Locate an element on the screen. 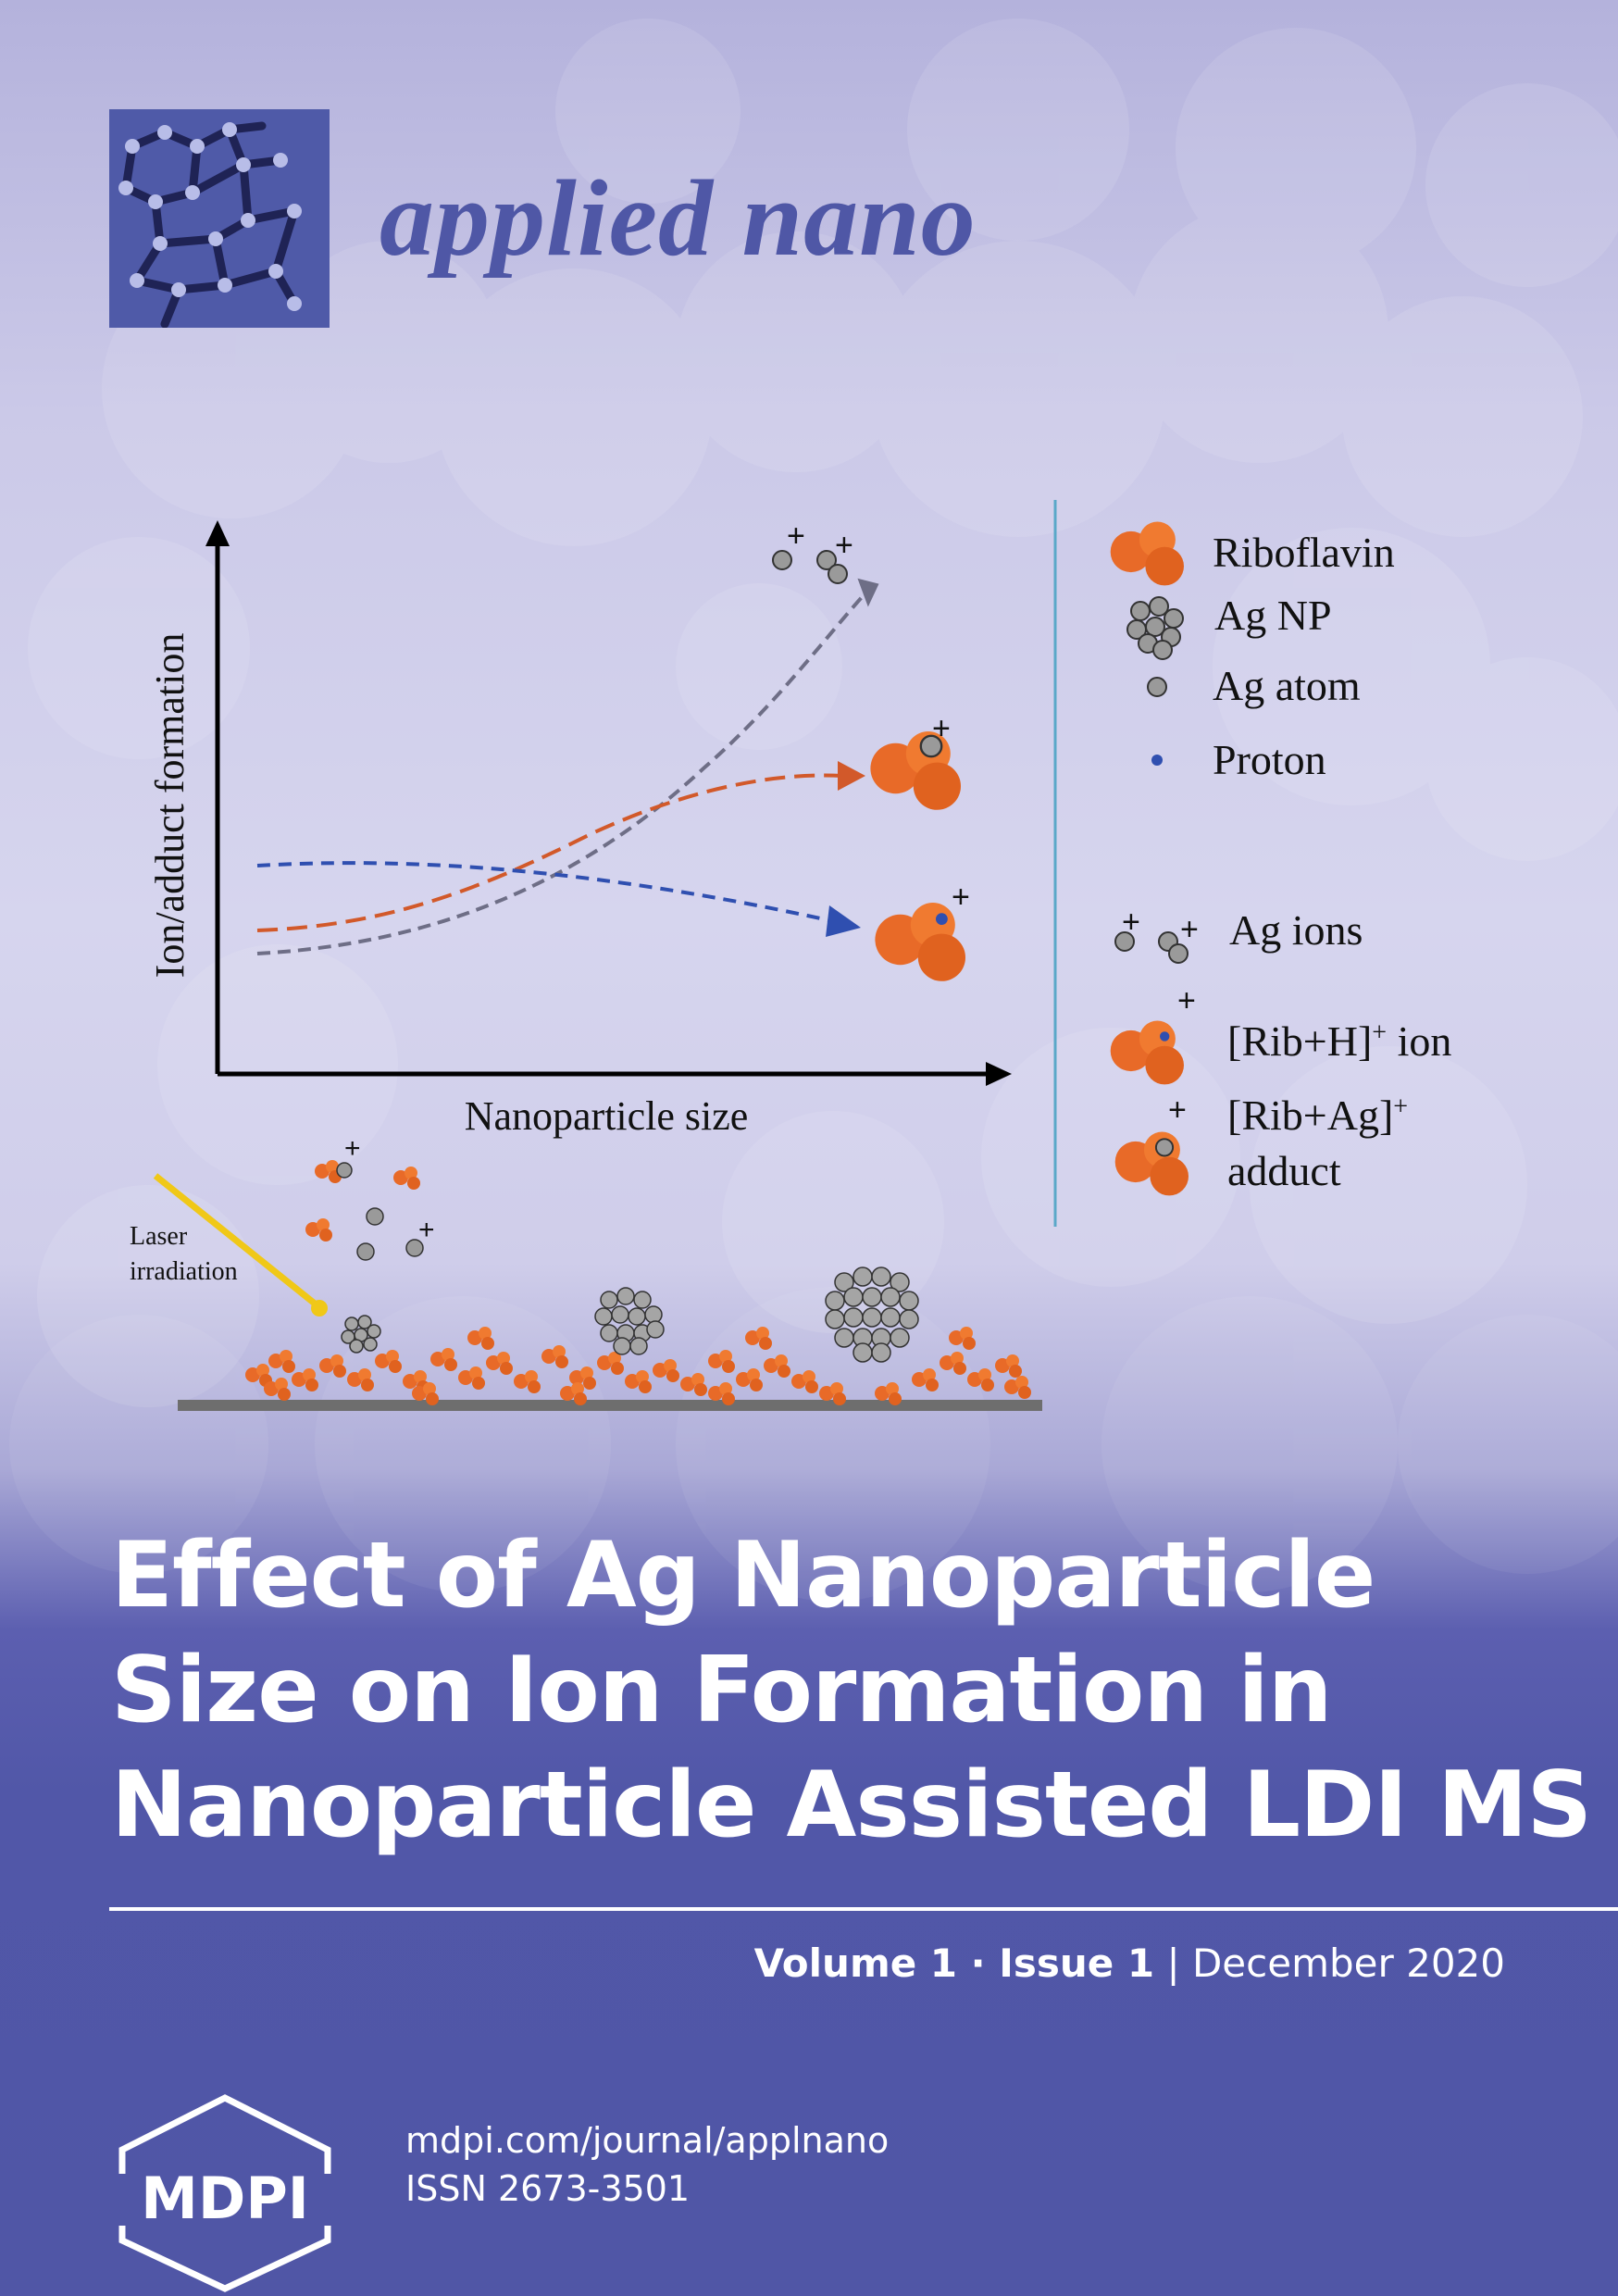 Image resolution: width=1618 pixels, height=2296 pixels. issue-info: Volume 1 · Issue 1 | December 2020 is located at coordinates (1129, 1963).